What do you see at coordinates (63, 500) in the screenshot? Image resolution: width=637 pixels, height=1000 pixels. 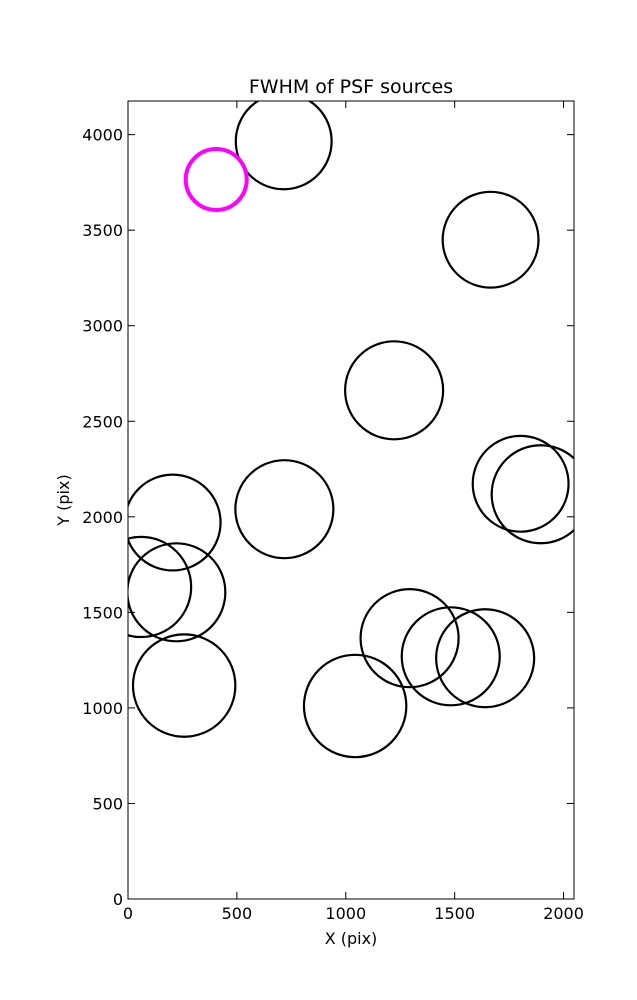 I see `y-axis-label: Y (pix)` at bounding box center [63, 500].